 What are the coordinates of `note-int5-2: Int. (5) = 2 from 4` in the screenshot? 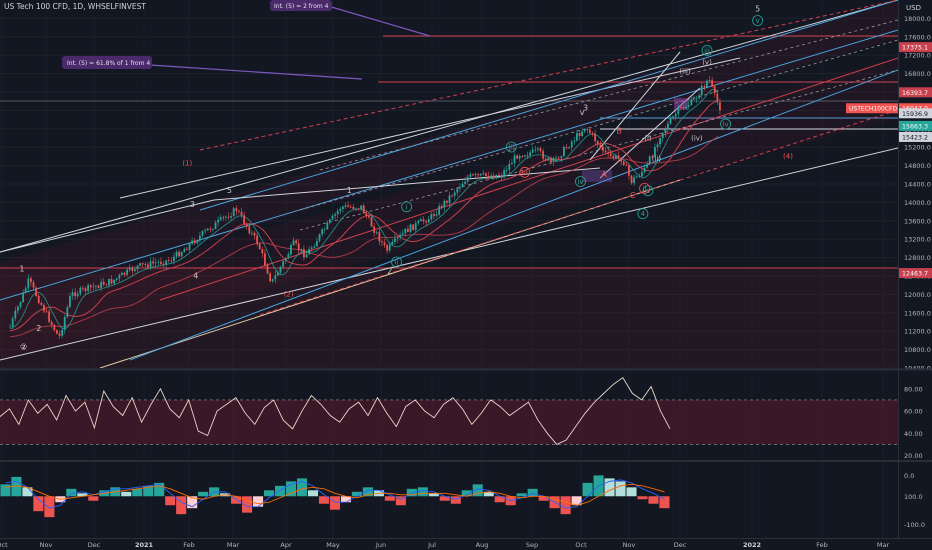 It's located at (301, 5).